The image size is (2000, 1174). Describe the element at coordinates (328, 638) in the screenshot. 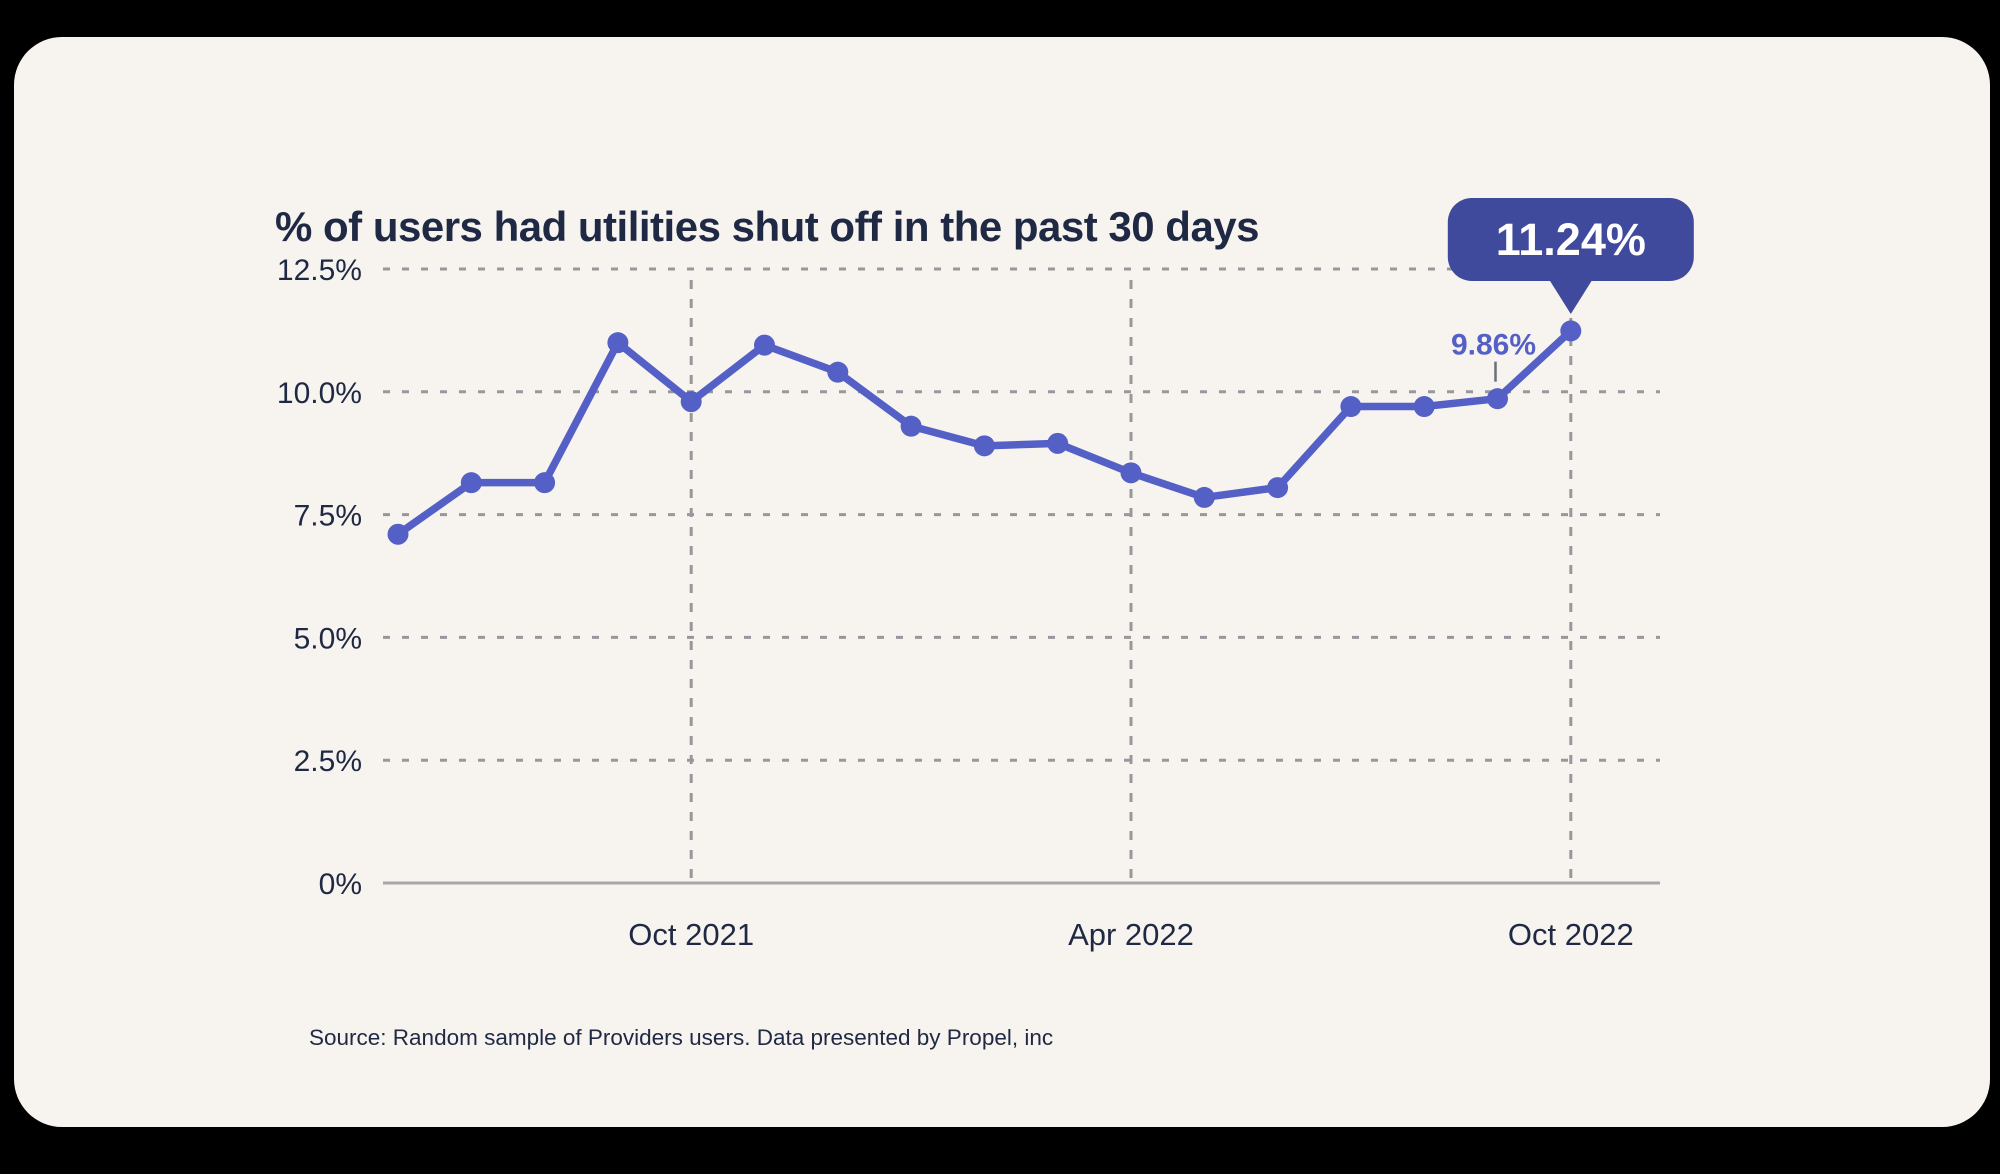

I see `y-tick-label: 5.0%` at that location.